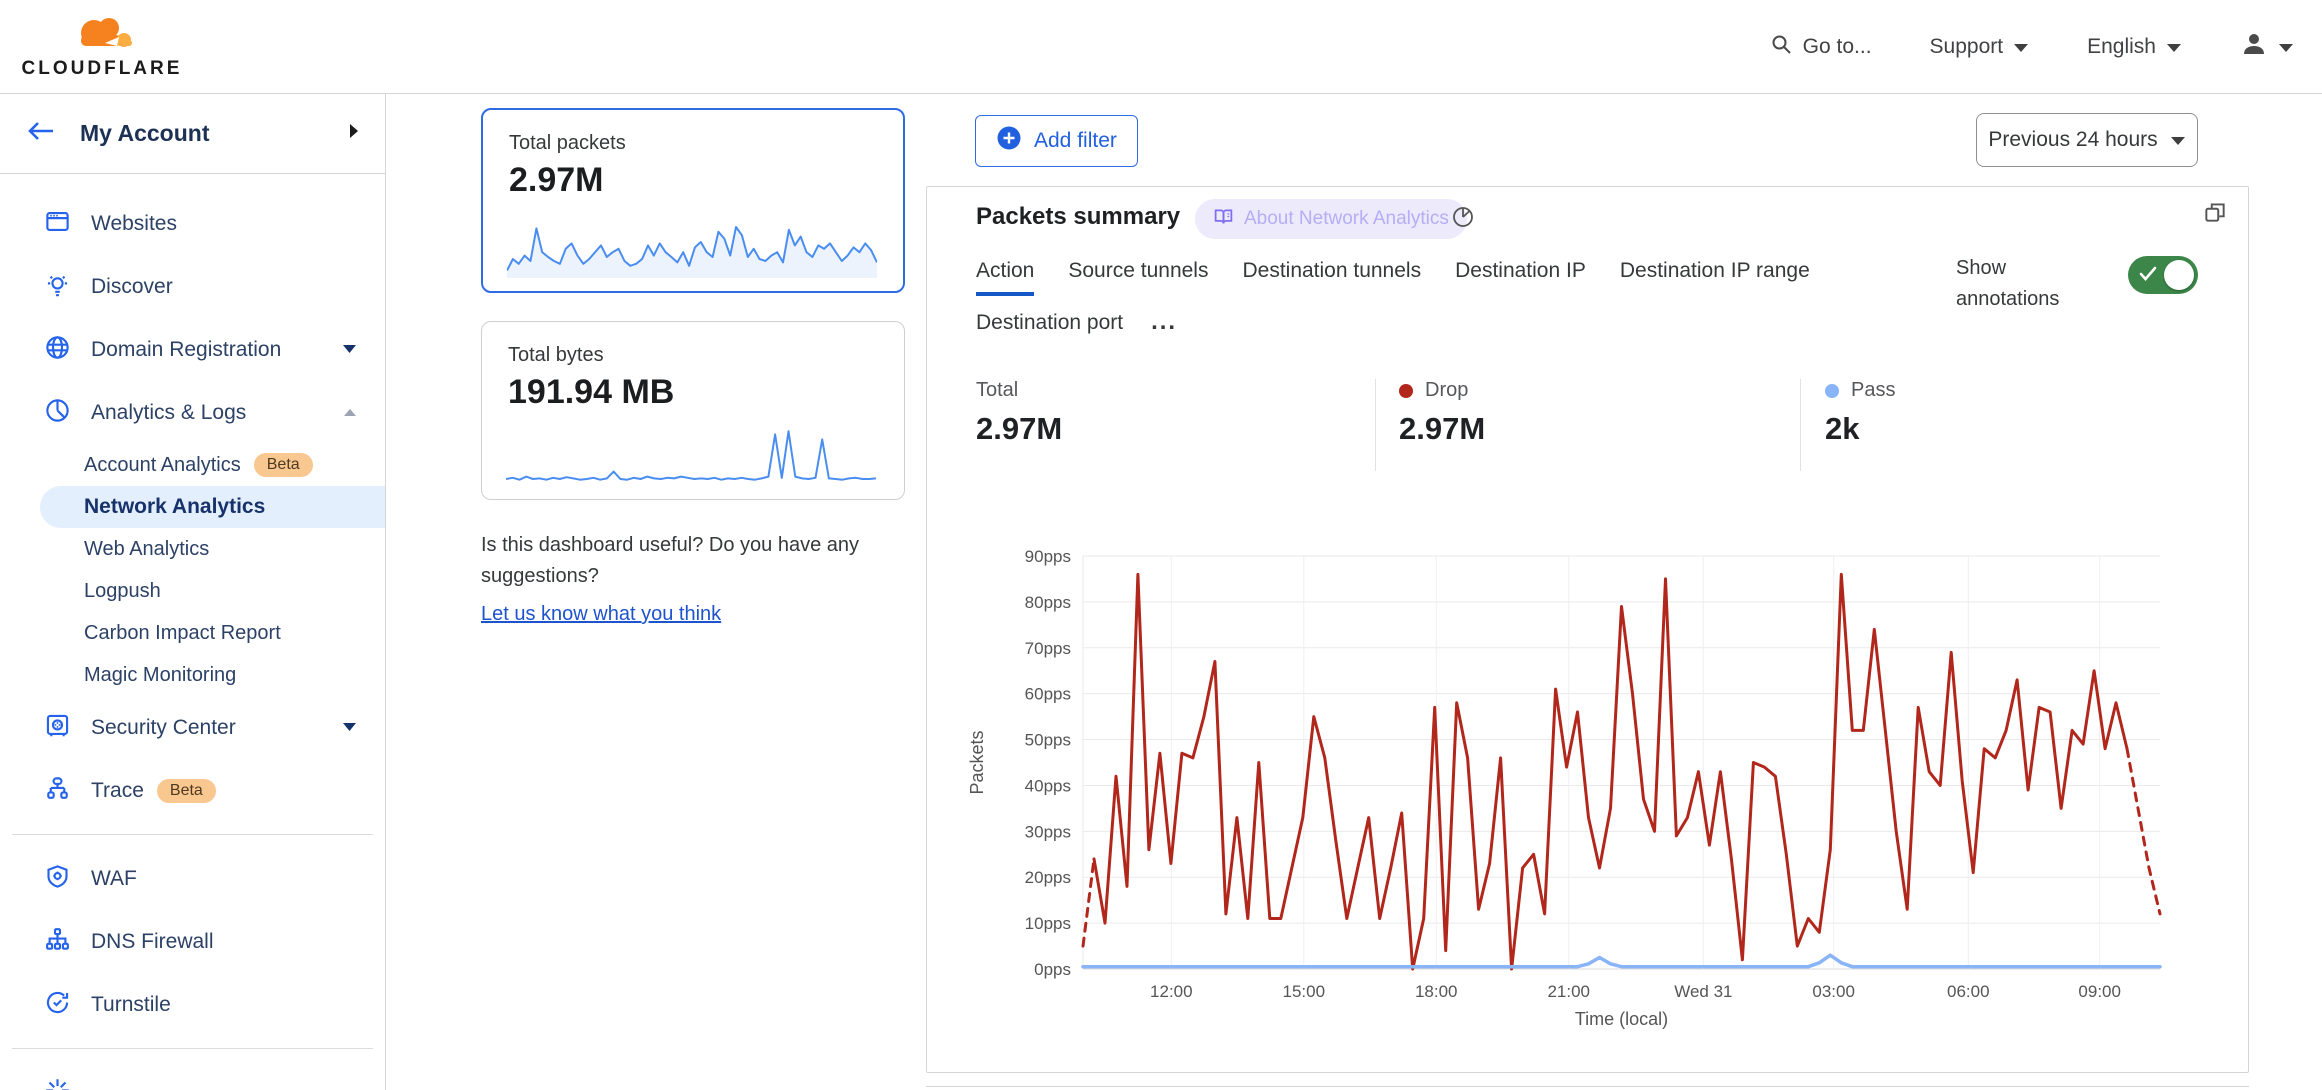 This screenshot has height=1090, width=2322. I want to click on beta-badge: Beta, so click(186, 790).